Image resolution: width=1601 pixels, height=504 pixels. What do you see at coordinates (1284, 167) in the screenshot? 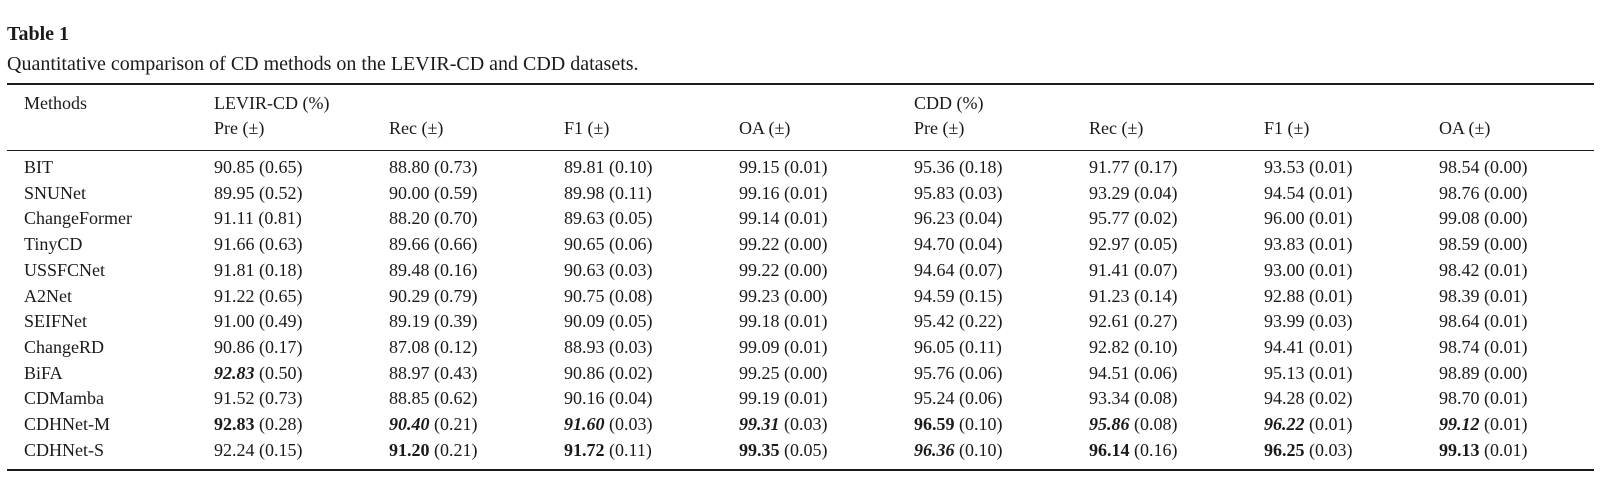
I see `cell-value: 93.53` at bounding box center [1284, 167].